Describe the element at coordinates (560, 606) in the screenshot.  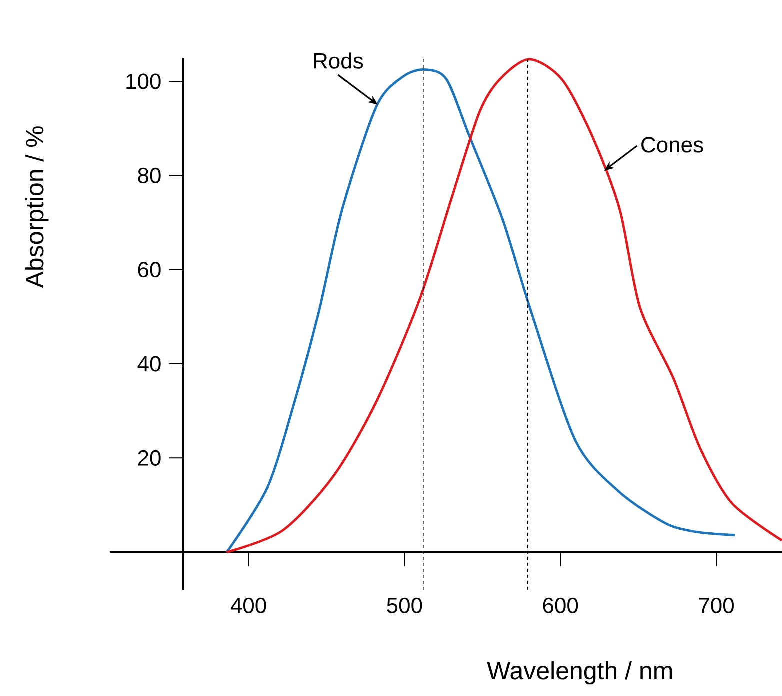
I see `x-tick-label: 600` at that location.